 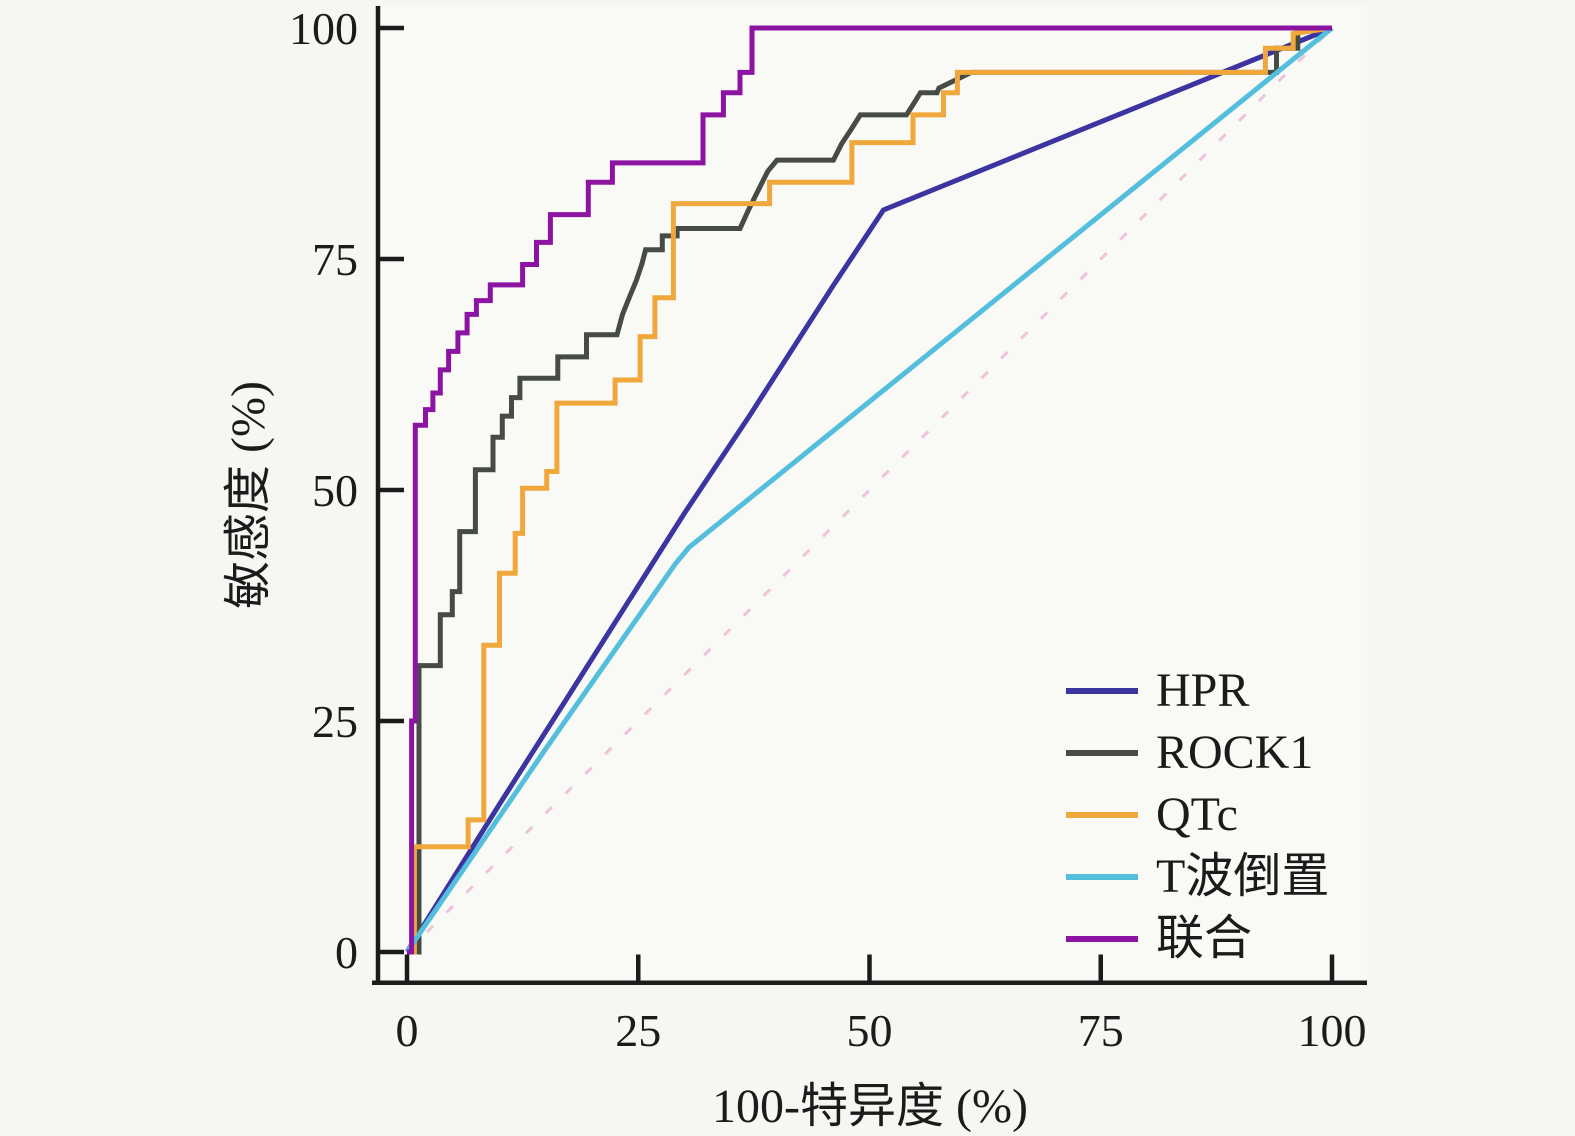 I want to click on legend-label-rock1: ROCK1, so click(x=1235, y=752).